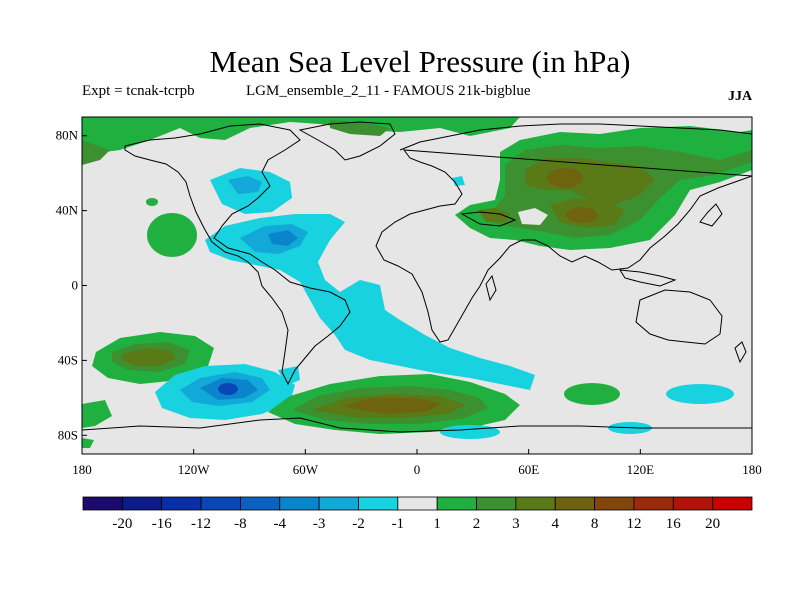  I want to click on south-pacific-high-anomaly-level4, so click(149, 357).